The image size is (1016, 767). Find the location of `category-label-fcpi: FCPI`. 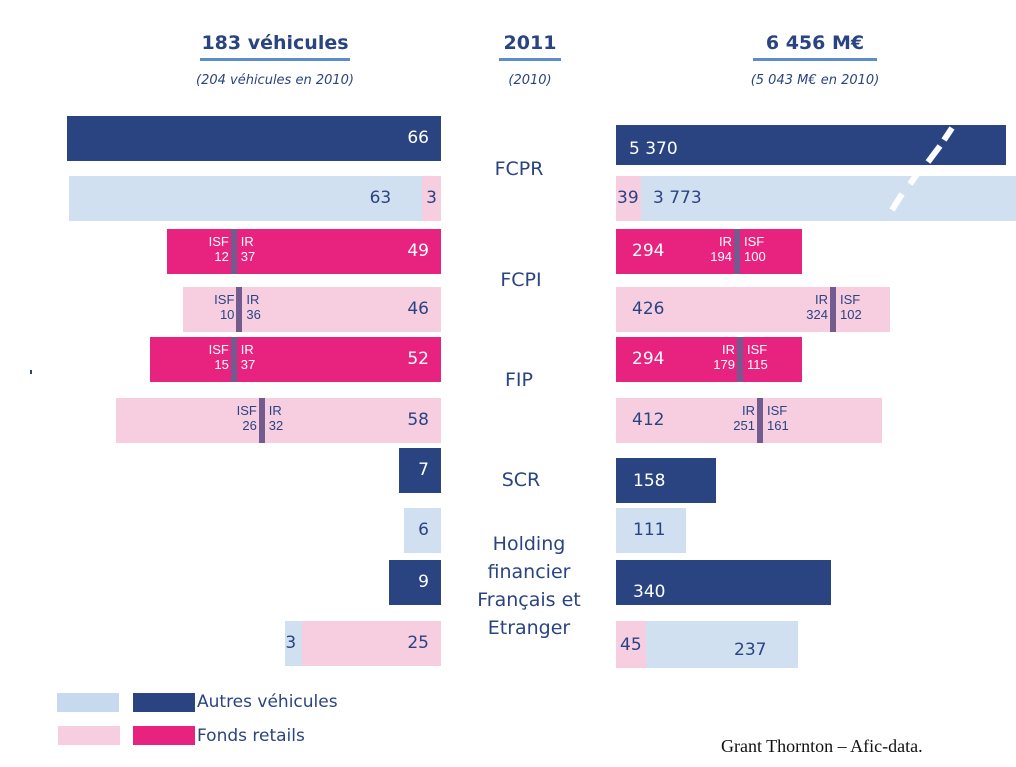

category-label-fcpi: FCPI is located at coordinates (521, 280).